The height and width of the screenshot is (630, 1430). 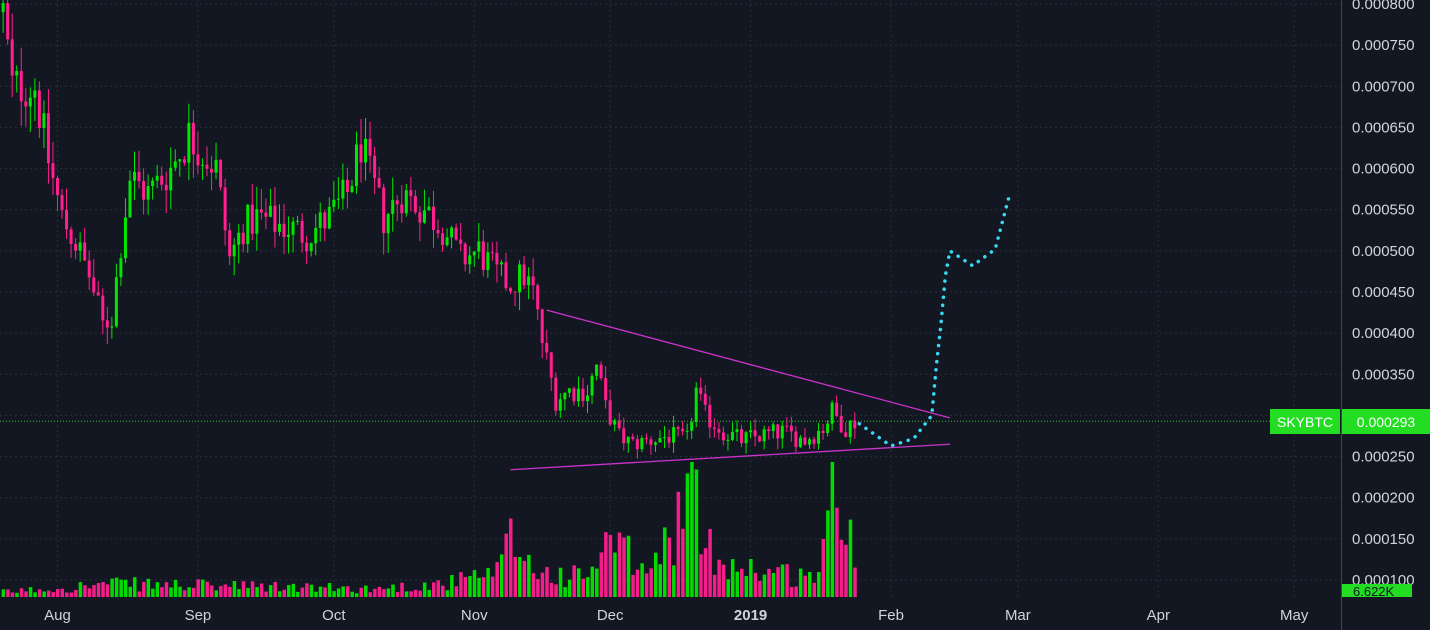 What do you see at coordinates (1383, 498) in the screenshot?
I see `price-tick-label: 0.000200` at bounding box center [1383, 498].